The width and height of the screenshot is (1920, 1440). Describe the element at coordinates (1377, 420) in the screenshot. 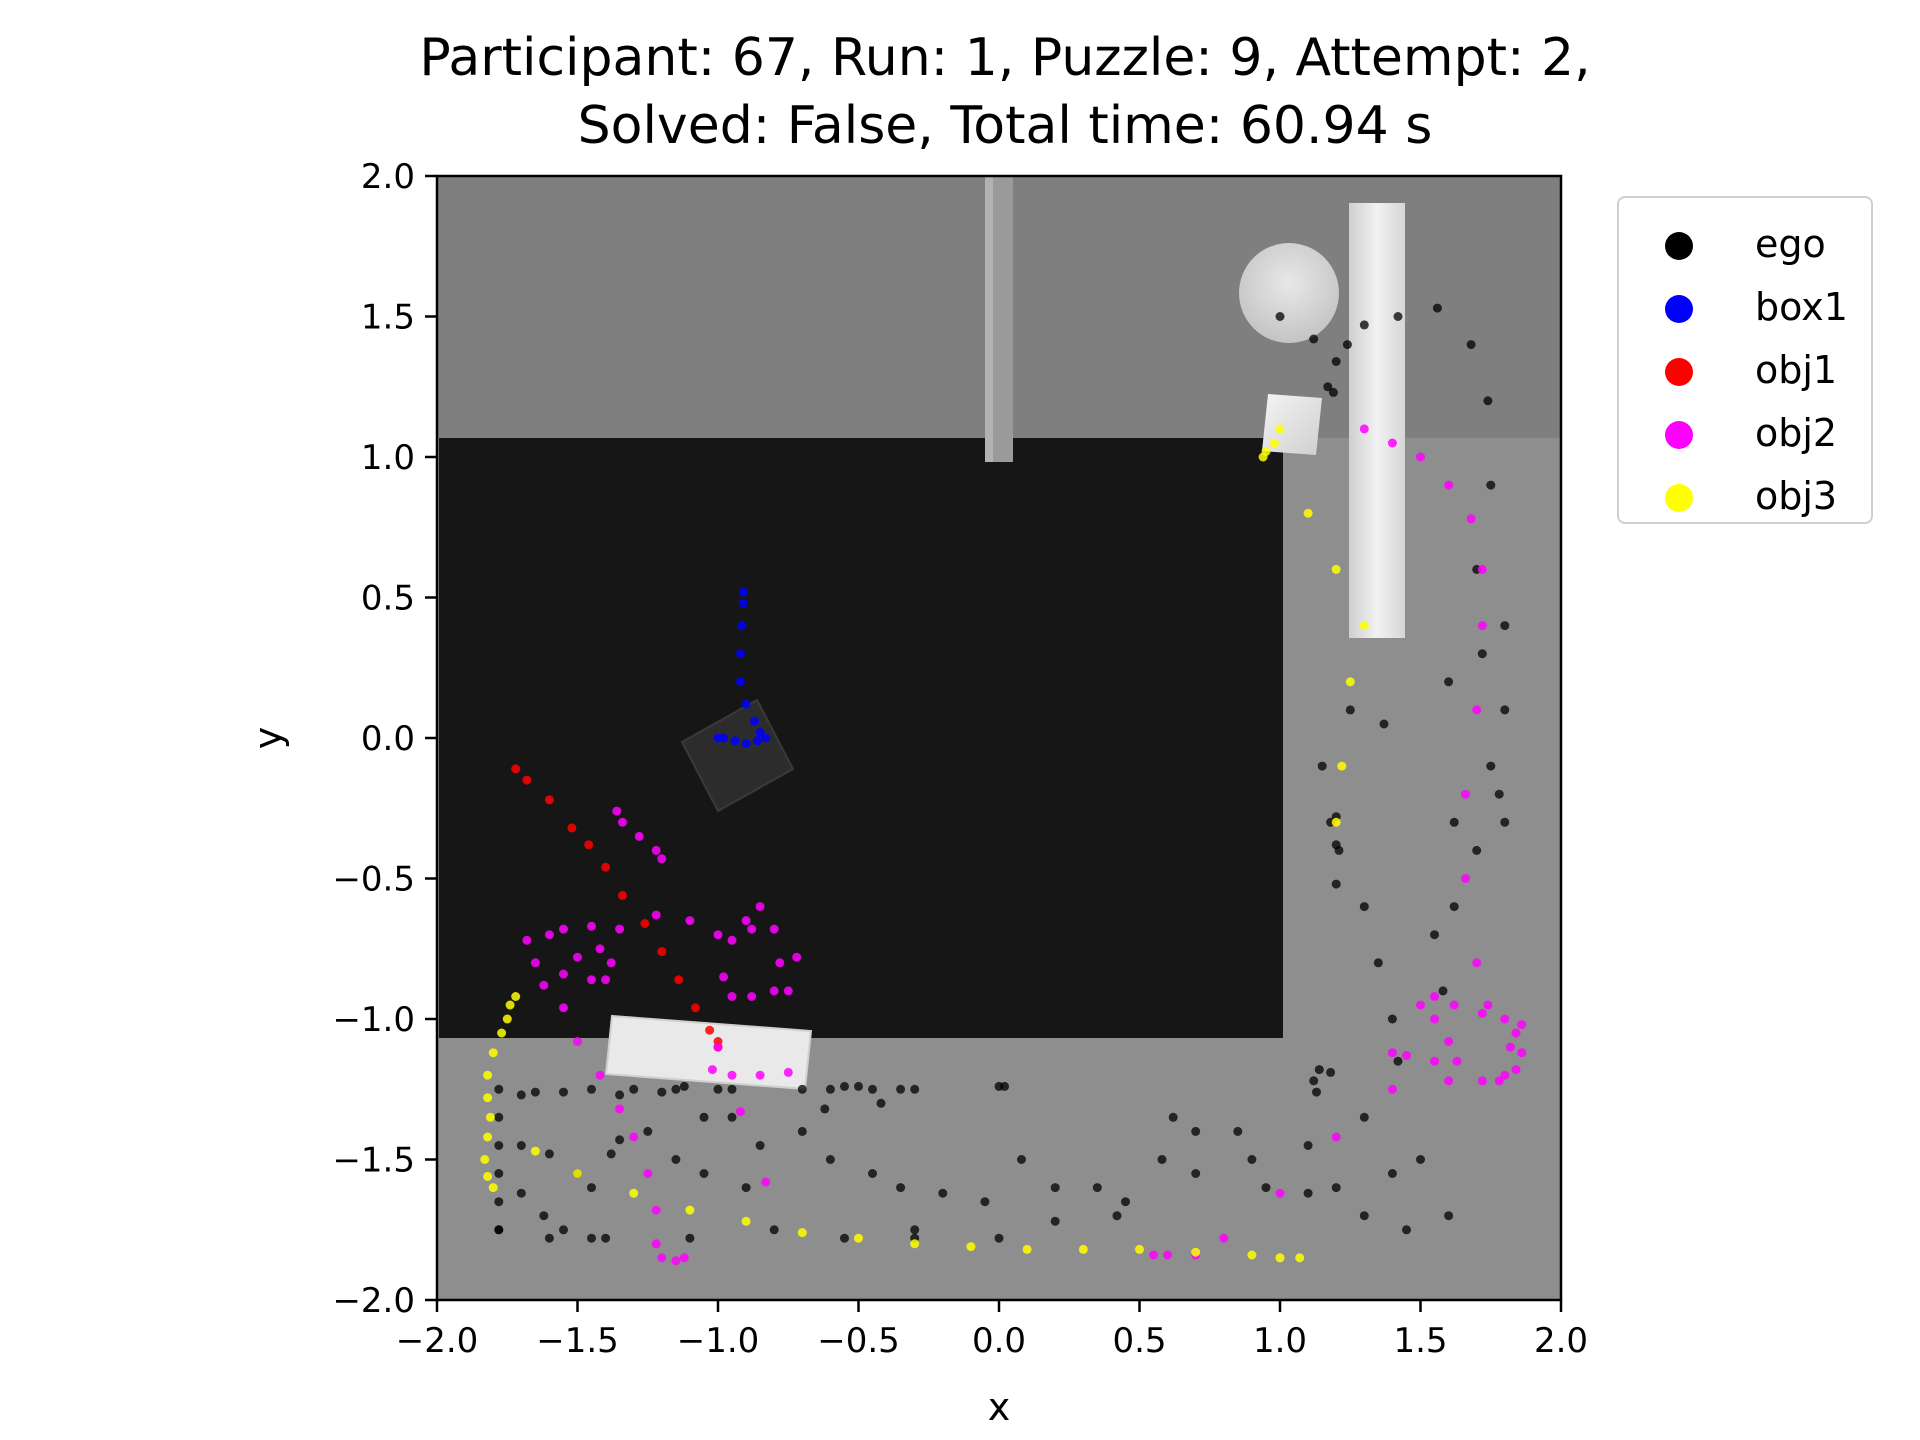

I see `wall-segment` at that location.